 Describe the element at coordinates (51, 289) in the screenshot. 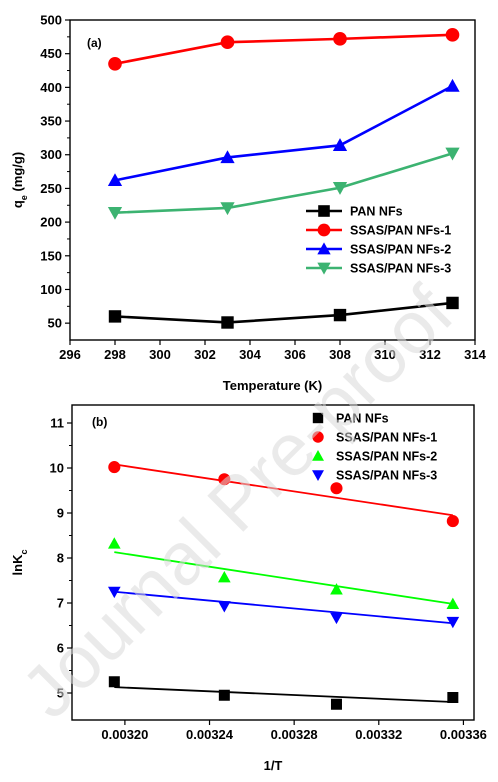

I see `y-tick-label-a: 100` at that location.